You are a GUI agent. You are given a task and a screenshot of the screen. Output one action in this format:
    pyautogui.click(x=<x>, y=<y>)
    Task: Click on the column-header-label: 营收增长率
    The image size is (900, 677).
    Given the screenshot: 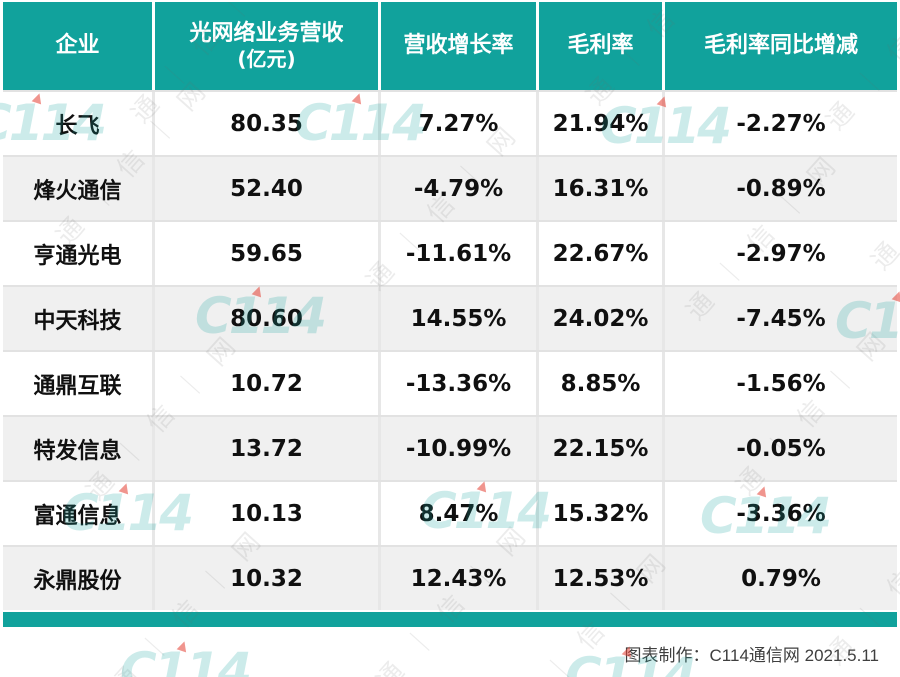 What is the action you would take?
    pyautogui.click(x=458, y=46)
    